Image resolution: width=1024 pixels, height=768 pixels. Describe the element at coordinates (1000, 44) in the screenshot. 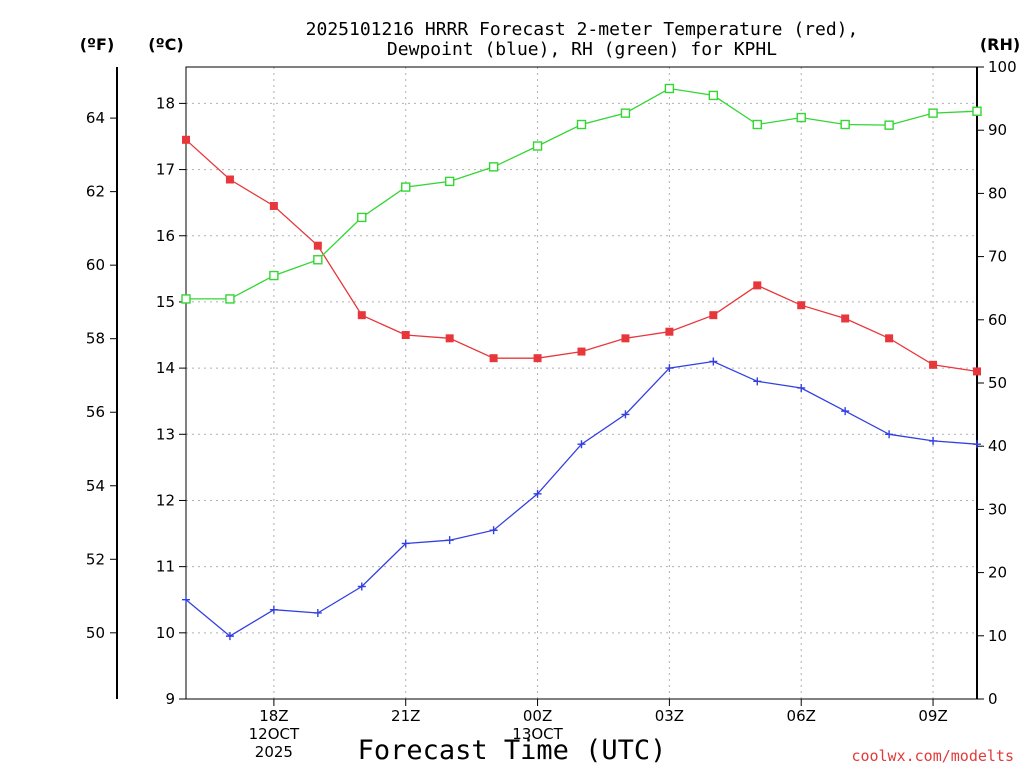

I see `rh-unit-label: (RH)` at that location.